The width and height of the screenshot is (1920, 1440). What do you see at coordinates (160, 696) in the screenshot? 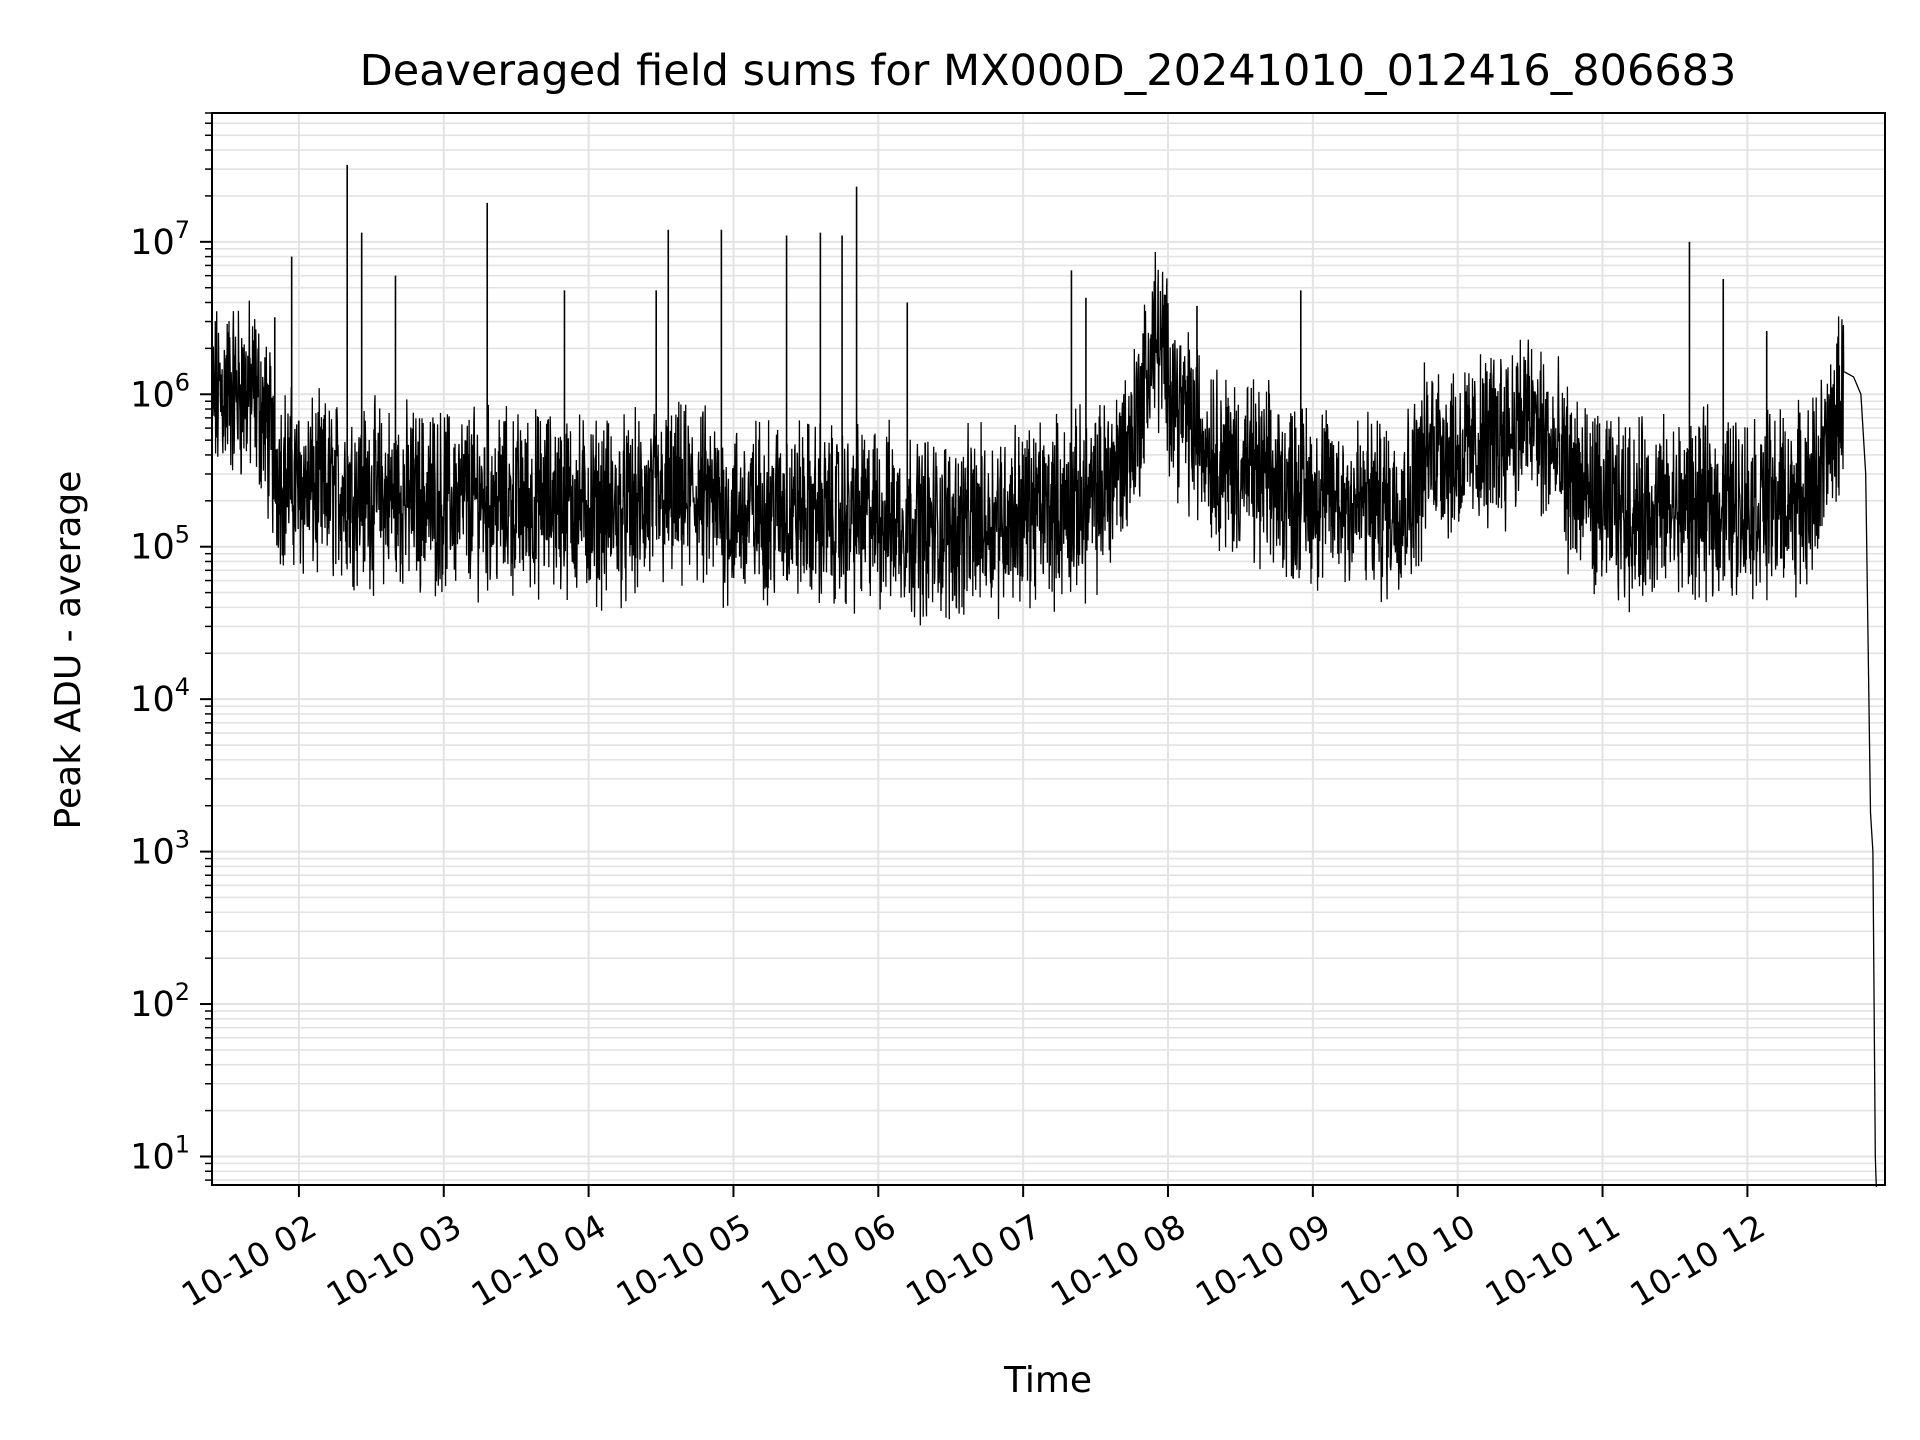
I see `y-tick-label: 10⁴` at bounding box center [160, 696].